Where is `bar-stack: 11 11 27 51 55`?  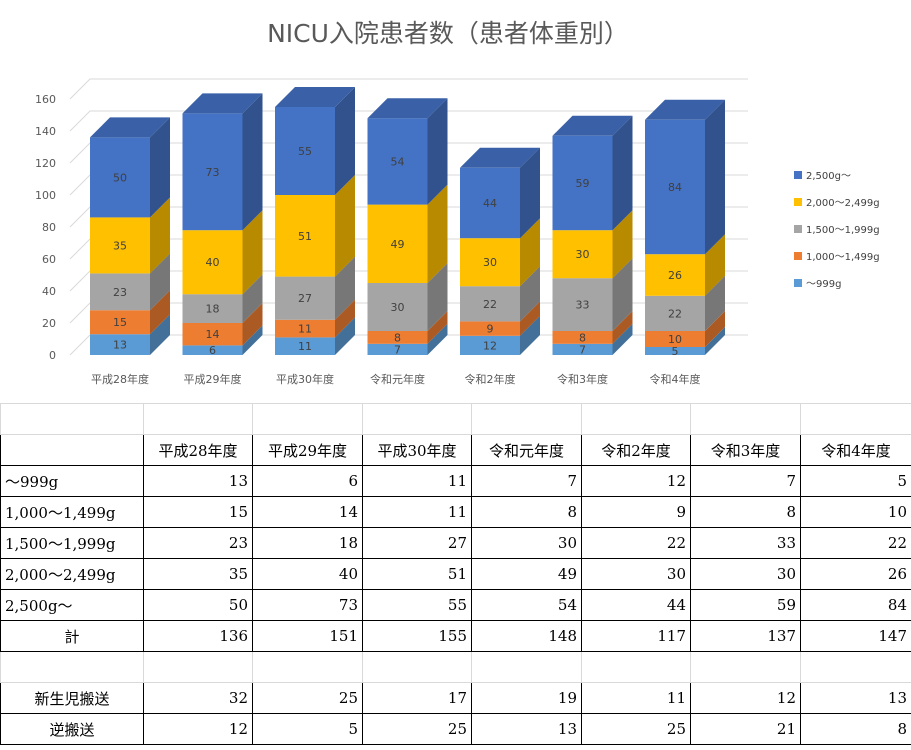 bar-stack: 11 11 27 51 55 is located at coordinates (315, 221).